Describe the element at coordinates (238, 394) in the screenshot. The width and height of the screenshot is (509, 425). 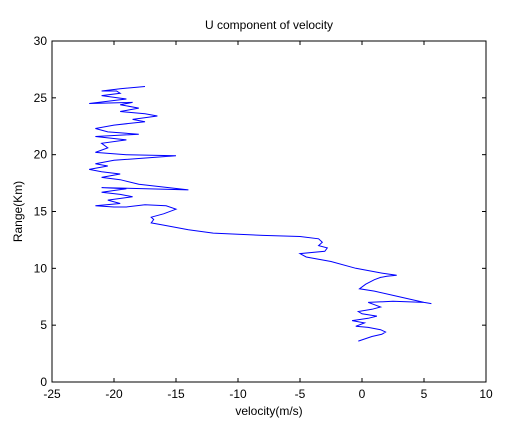
I see `x-tick-label: -10` at that location.